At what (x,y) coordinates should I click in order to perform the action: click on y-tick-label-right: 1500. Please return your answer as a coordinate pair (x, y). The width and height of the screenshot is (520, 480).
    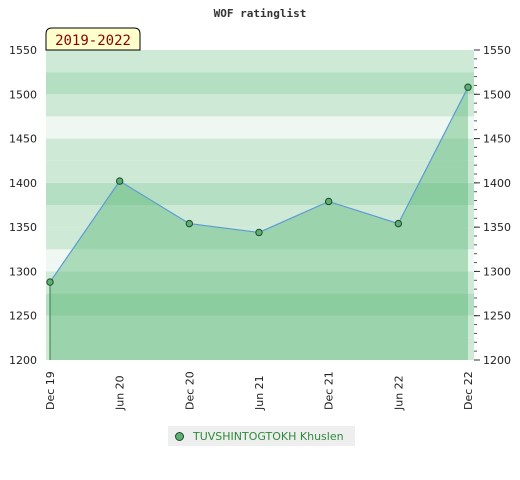
    Looking at the image, I should click on (497, 94).